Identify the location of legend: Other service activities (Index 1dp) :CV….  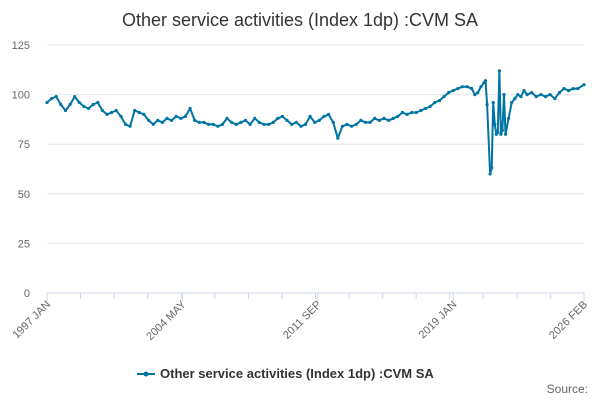
(285, 373).